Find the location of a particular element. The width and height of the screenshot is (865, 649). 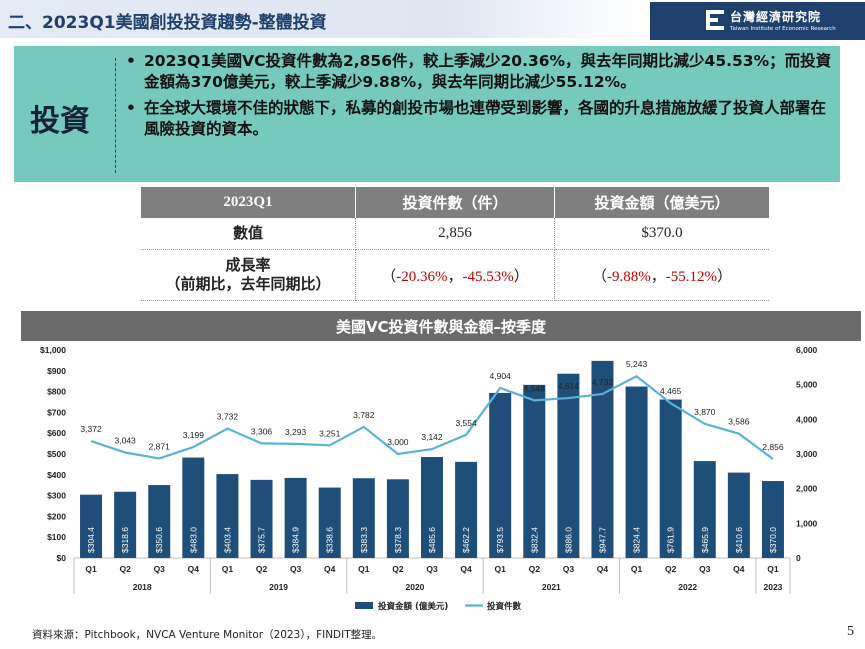

year-label: 2022 is located at coordinates (687, 587).